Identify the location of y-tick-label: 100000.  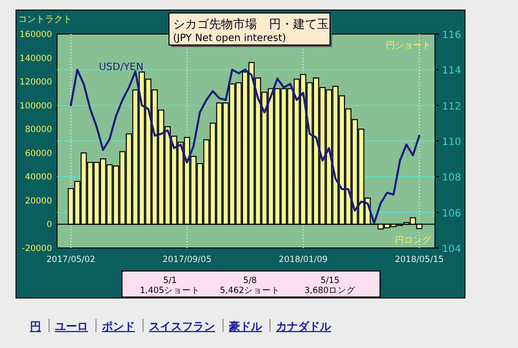
(36, 106).